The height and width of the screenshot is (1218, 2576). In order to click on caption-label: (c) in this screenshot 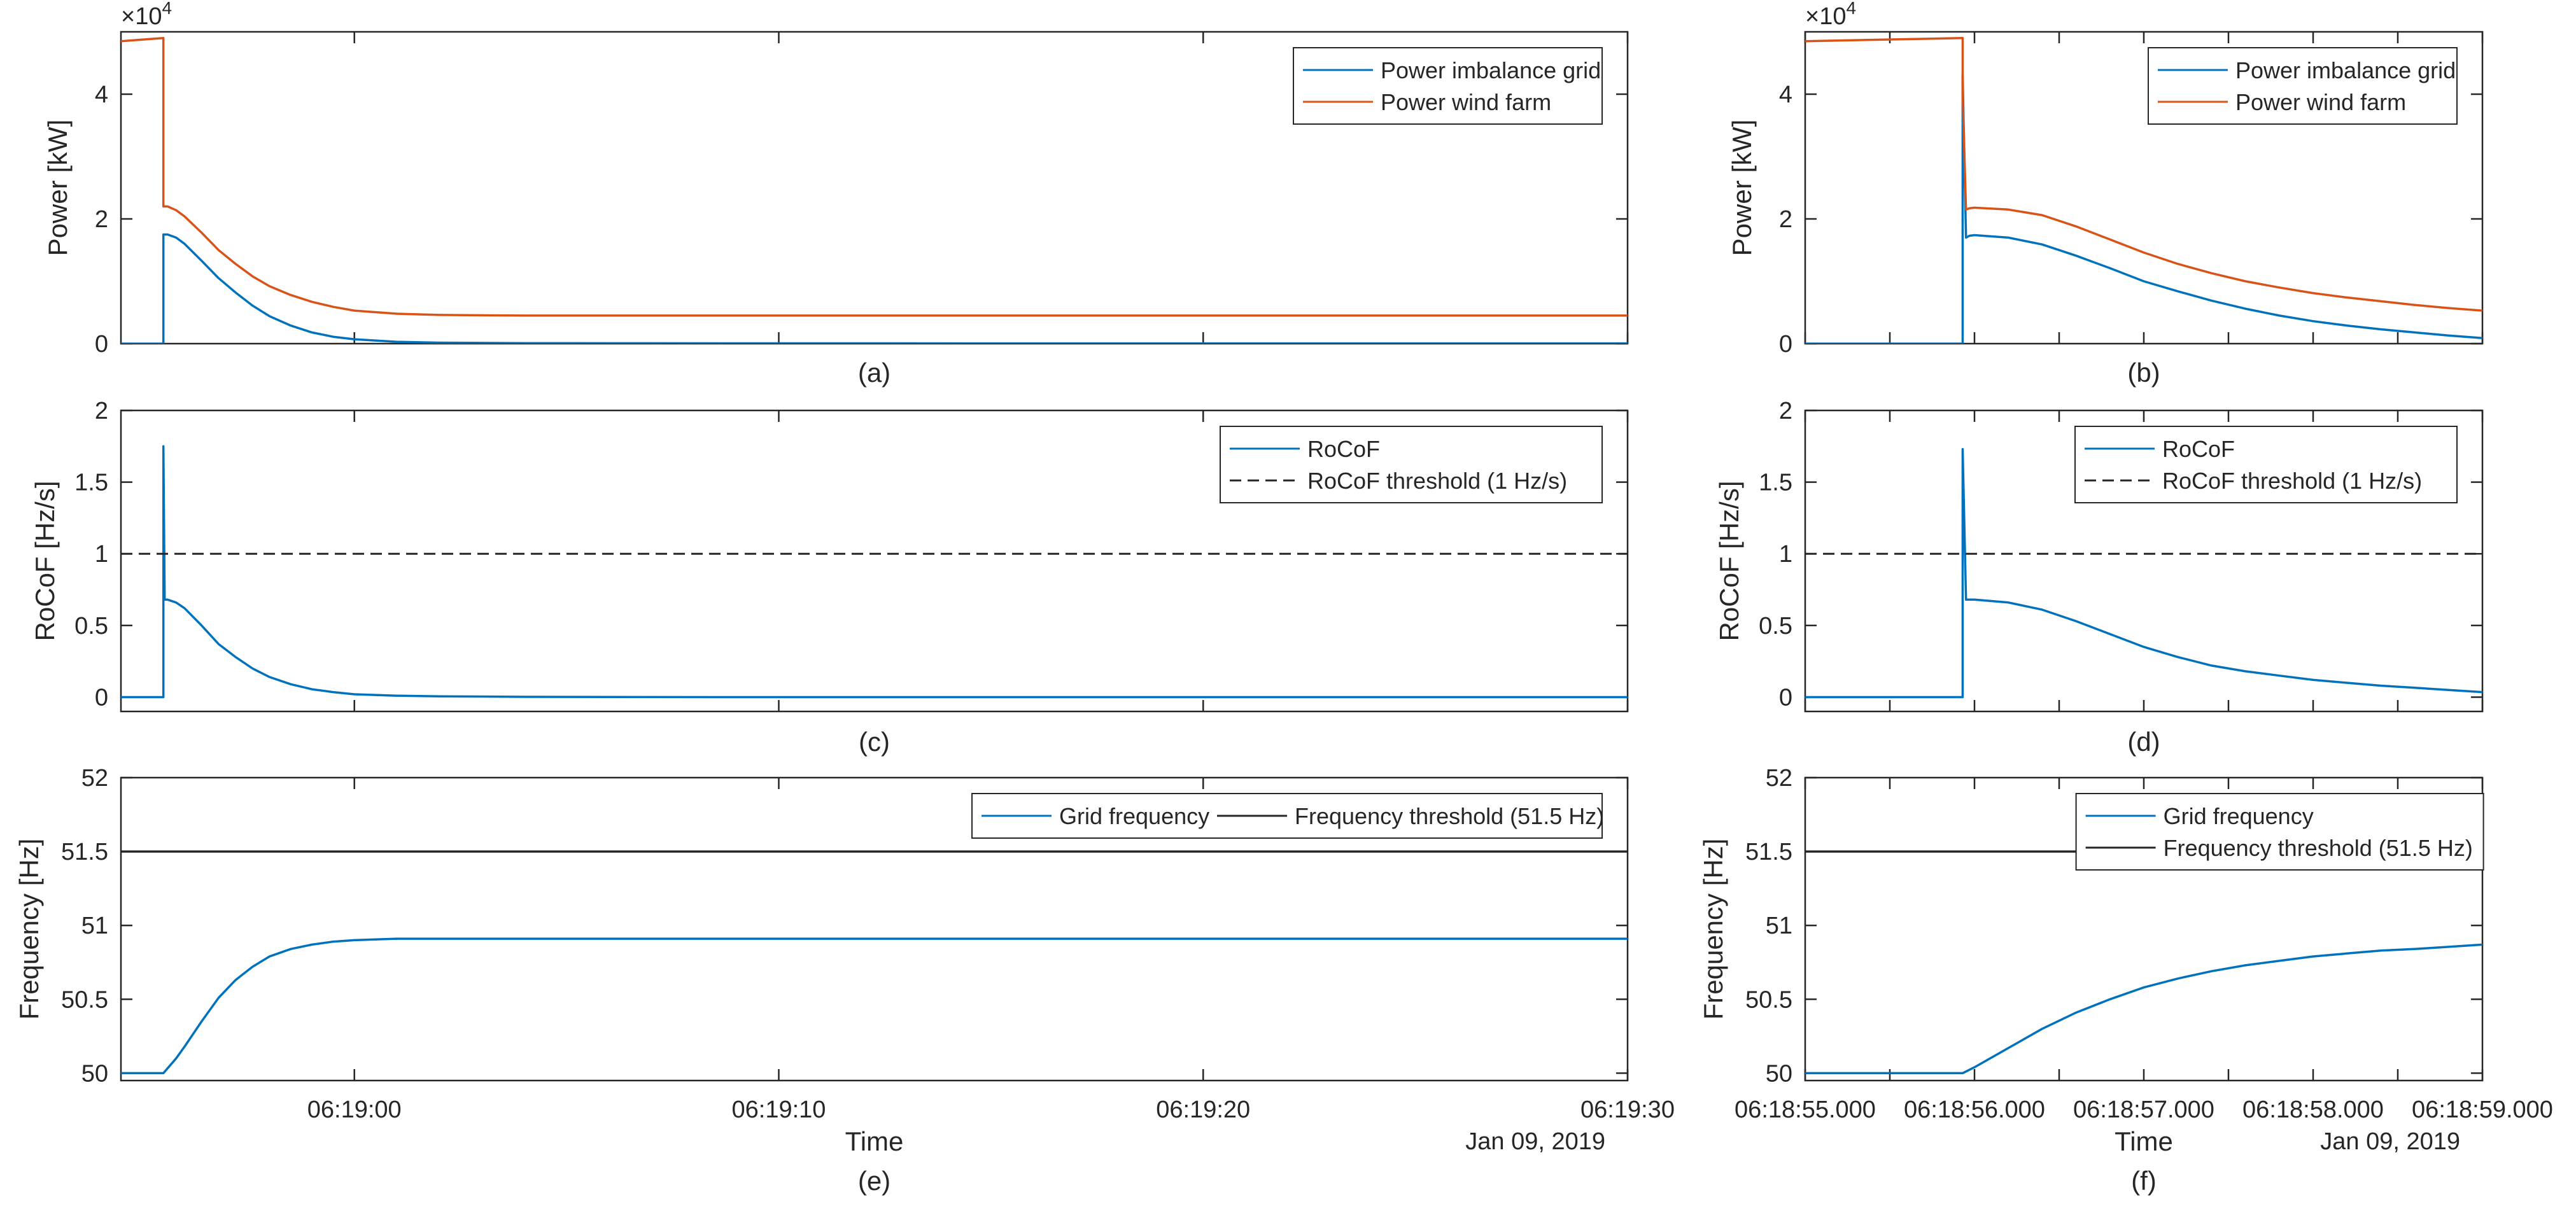, I will do `click(875, 742)`.